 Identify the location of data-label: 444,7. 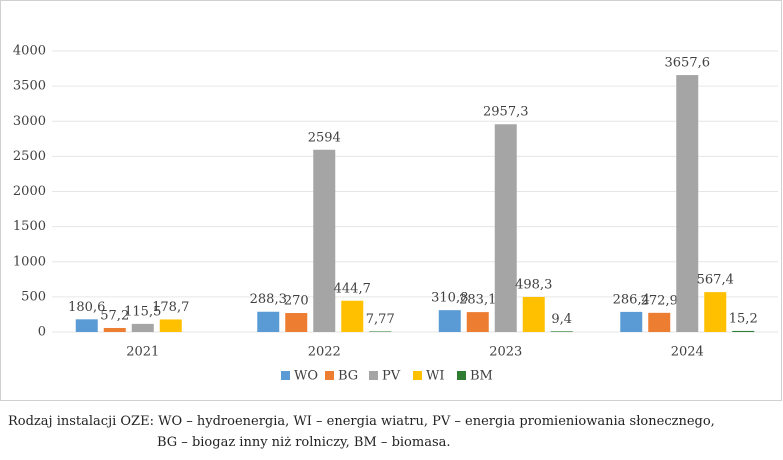
(352, 288).